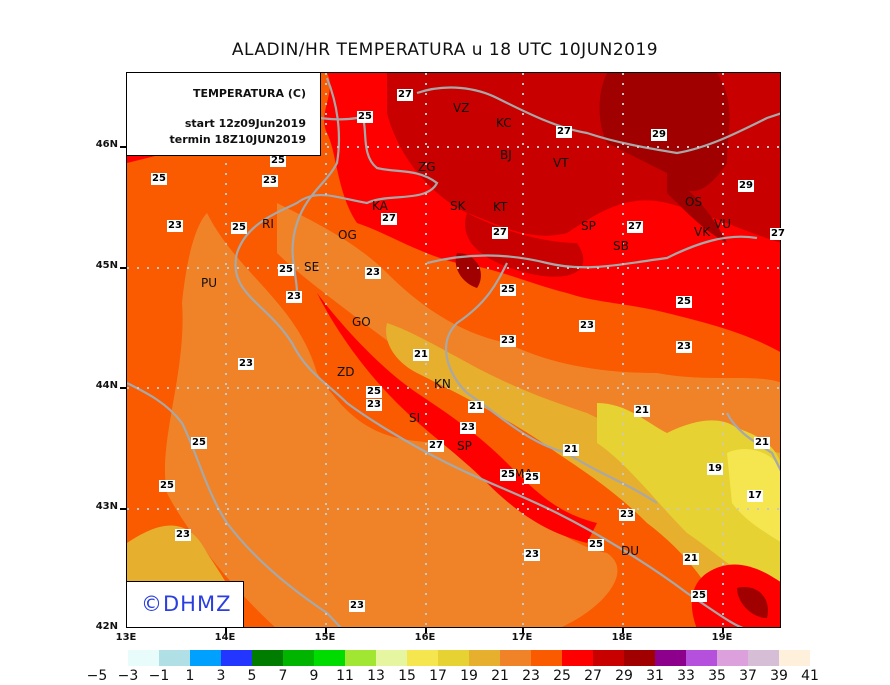  I want to click on city-label: VZ, so click(461, 108).